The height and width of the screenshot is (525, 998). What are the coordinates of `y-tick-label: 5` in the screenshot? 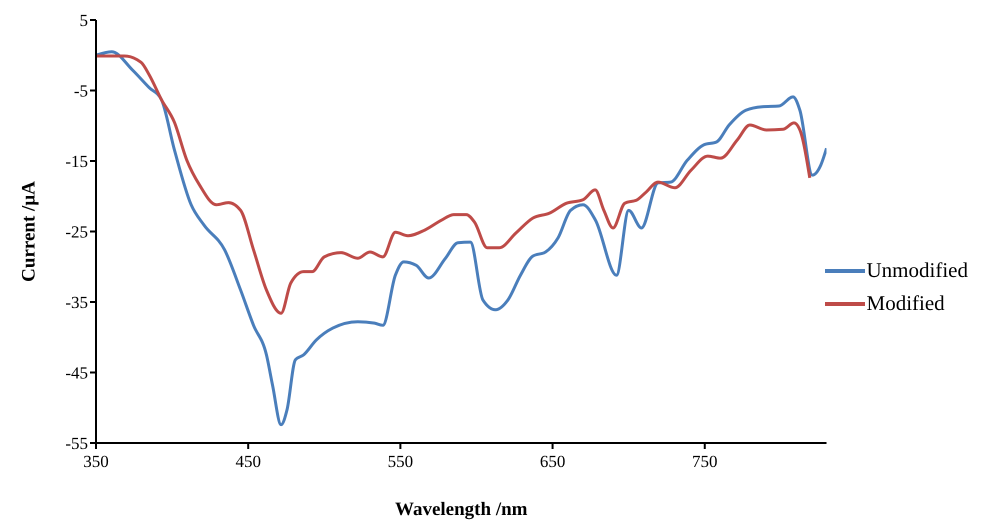 It's located at (84, 20).